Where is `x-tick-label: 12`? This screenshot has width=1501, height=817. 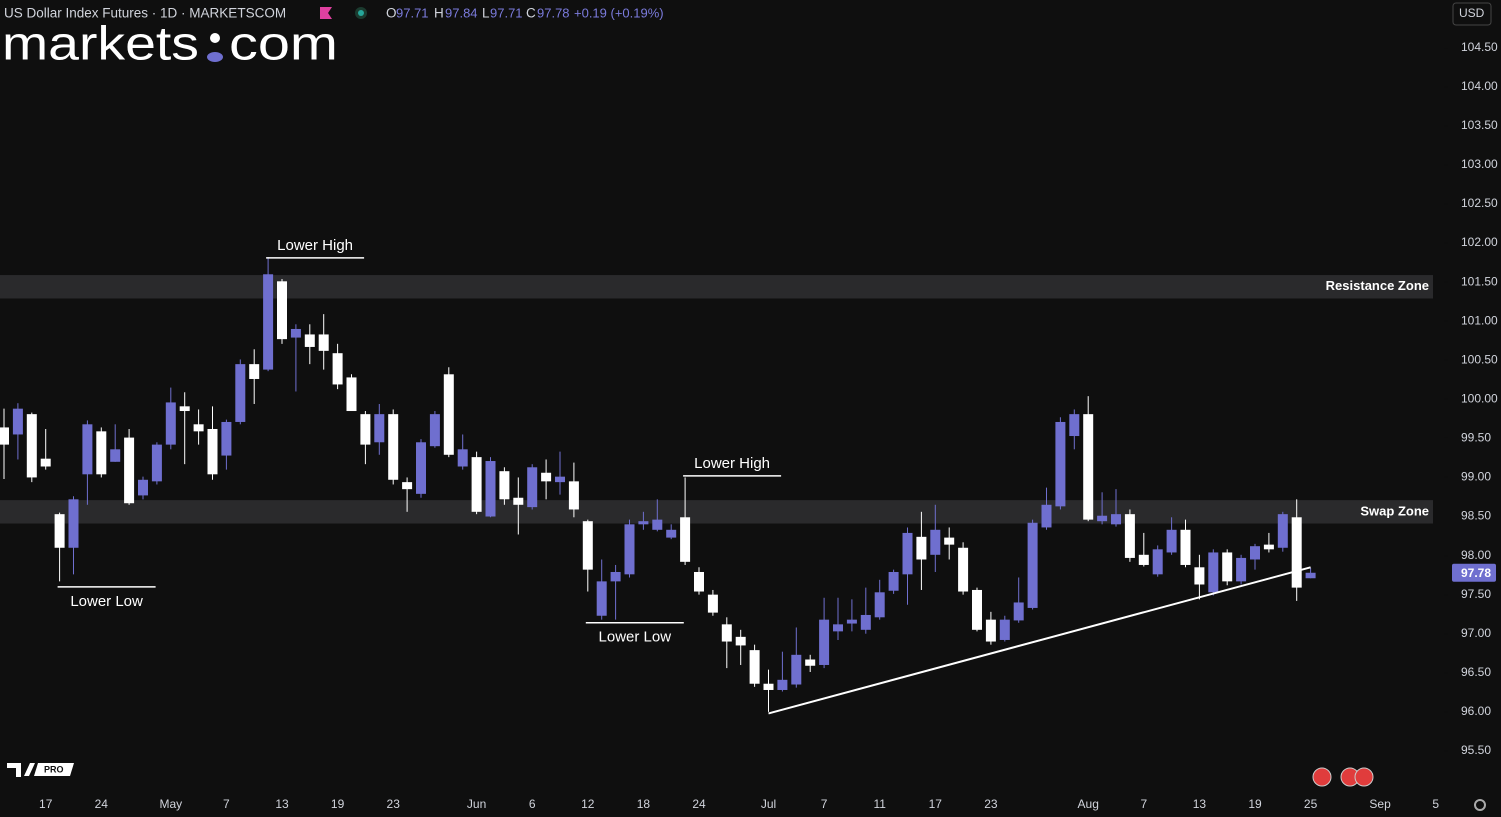
x-tick-label: 12 is located at coordinates (588, 804).